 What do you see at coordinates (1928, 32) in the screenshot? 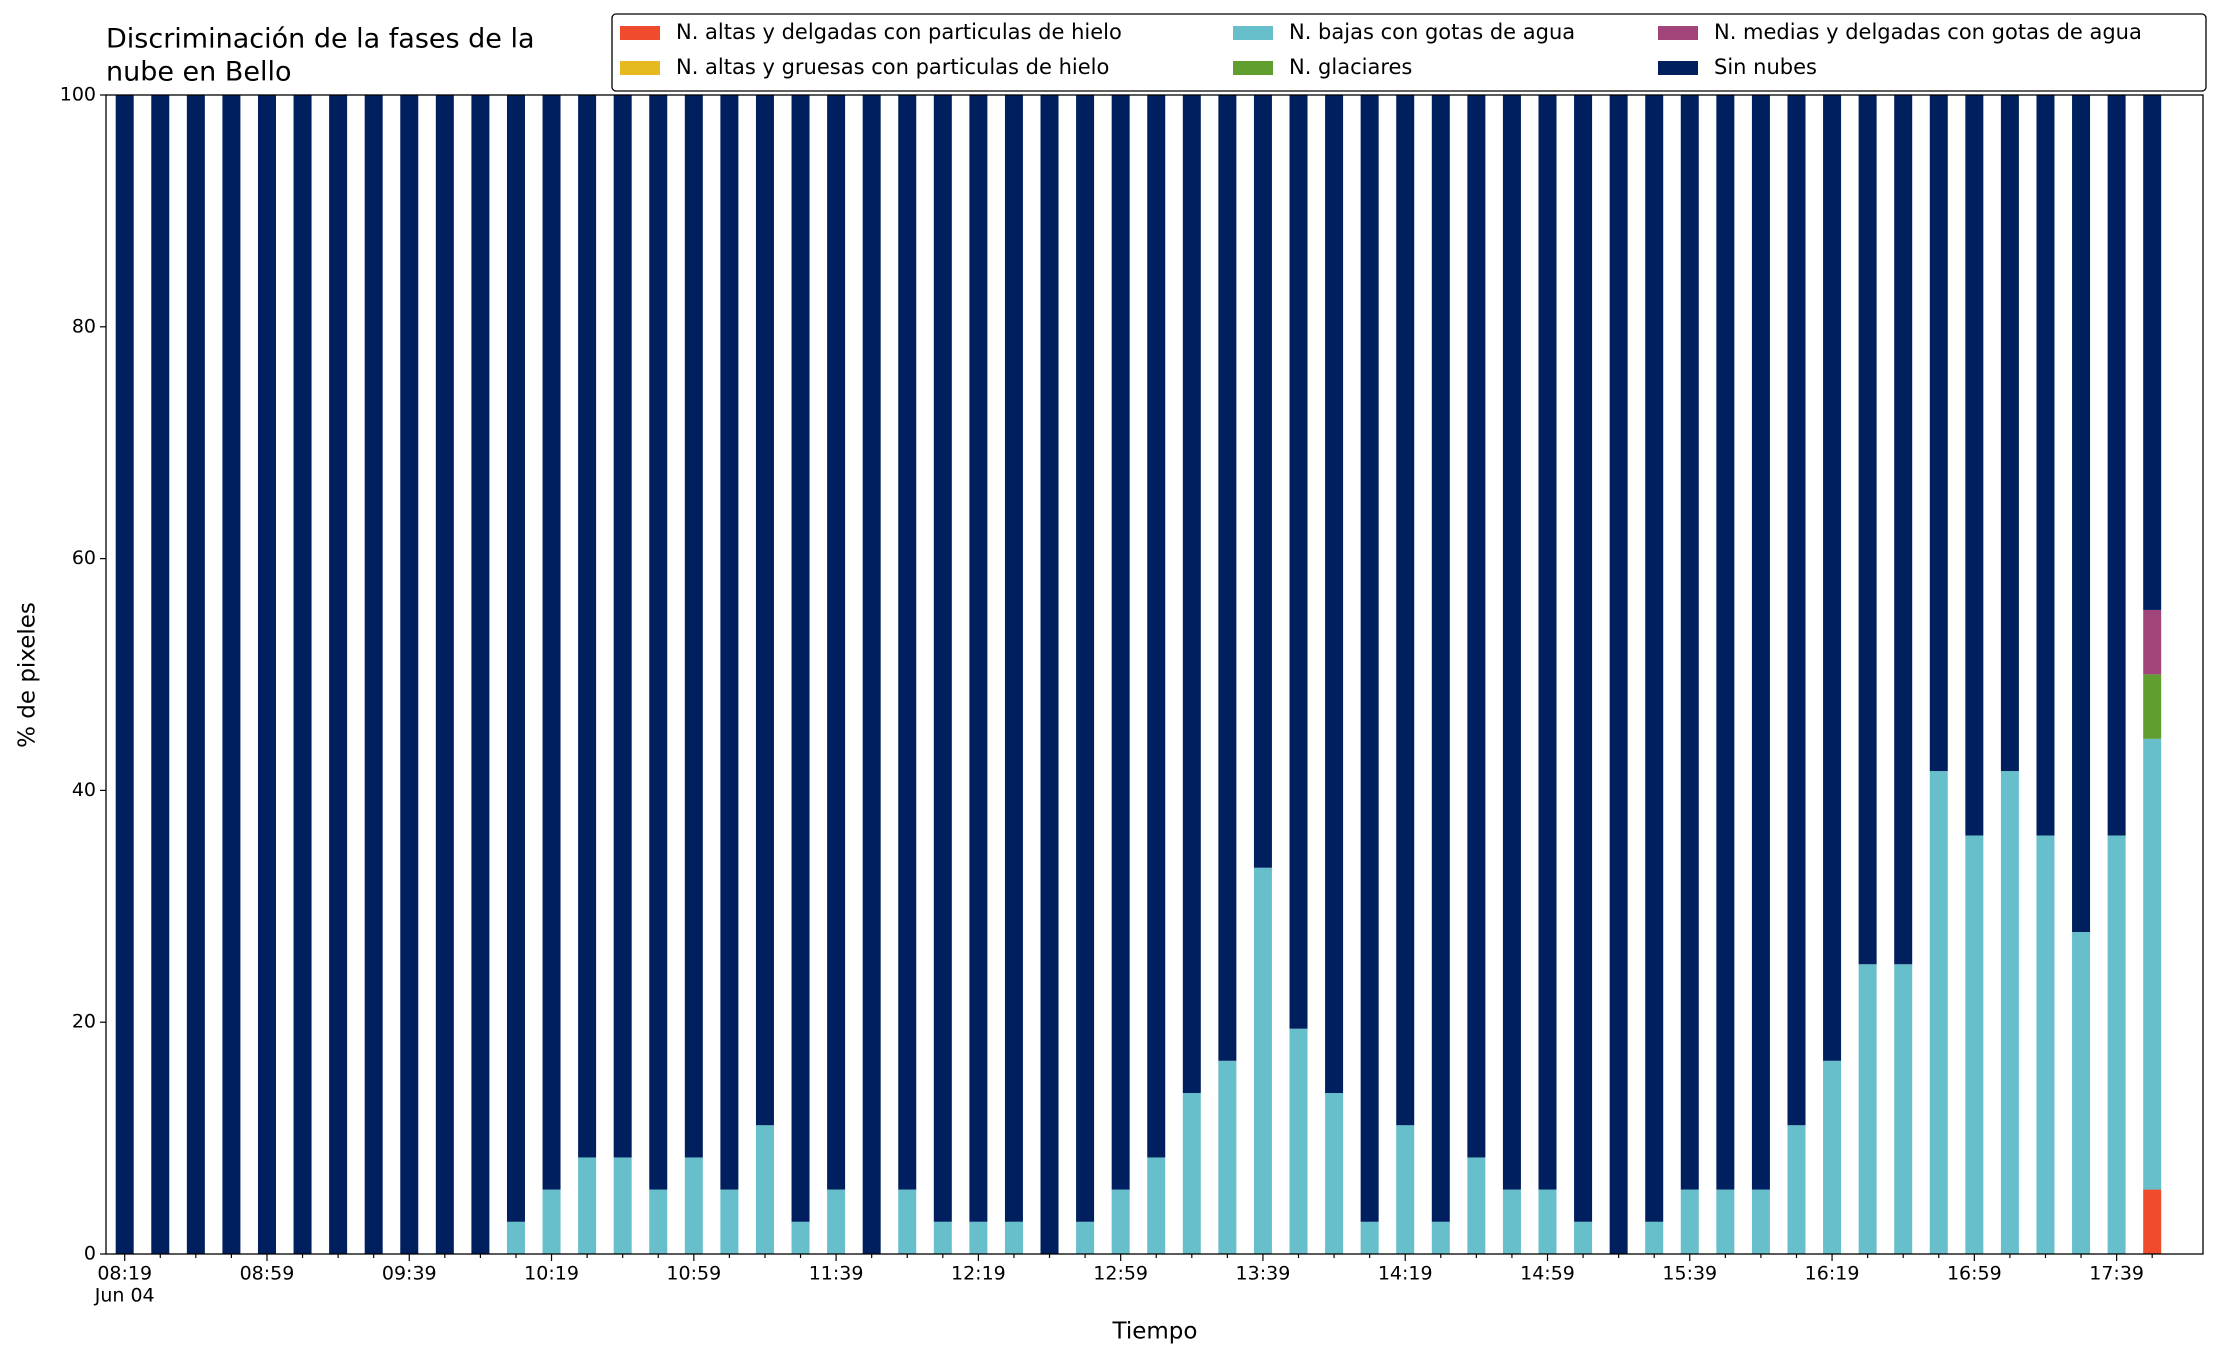
I see `legend-label: N. medias y delgadas con gotas de agua` at bounding box center [1928, 32].